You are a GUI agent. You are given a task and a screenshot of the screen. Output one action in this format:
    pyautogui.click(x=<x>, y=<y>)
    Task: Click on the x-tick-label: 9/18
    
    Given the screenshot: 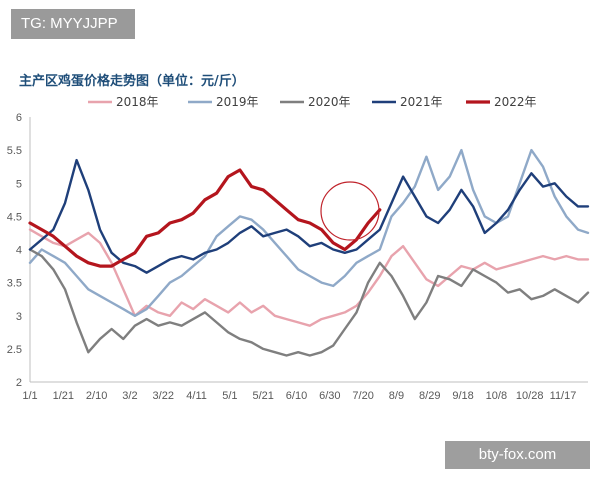 What is the action you would take?
    pyautogui.click(x=462, y=396)
    